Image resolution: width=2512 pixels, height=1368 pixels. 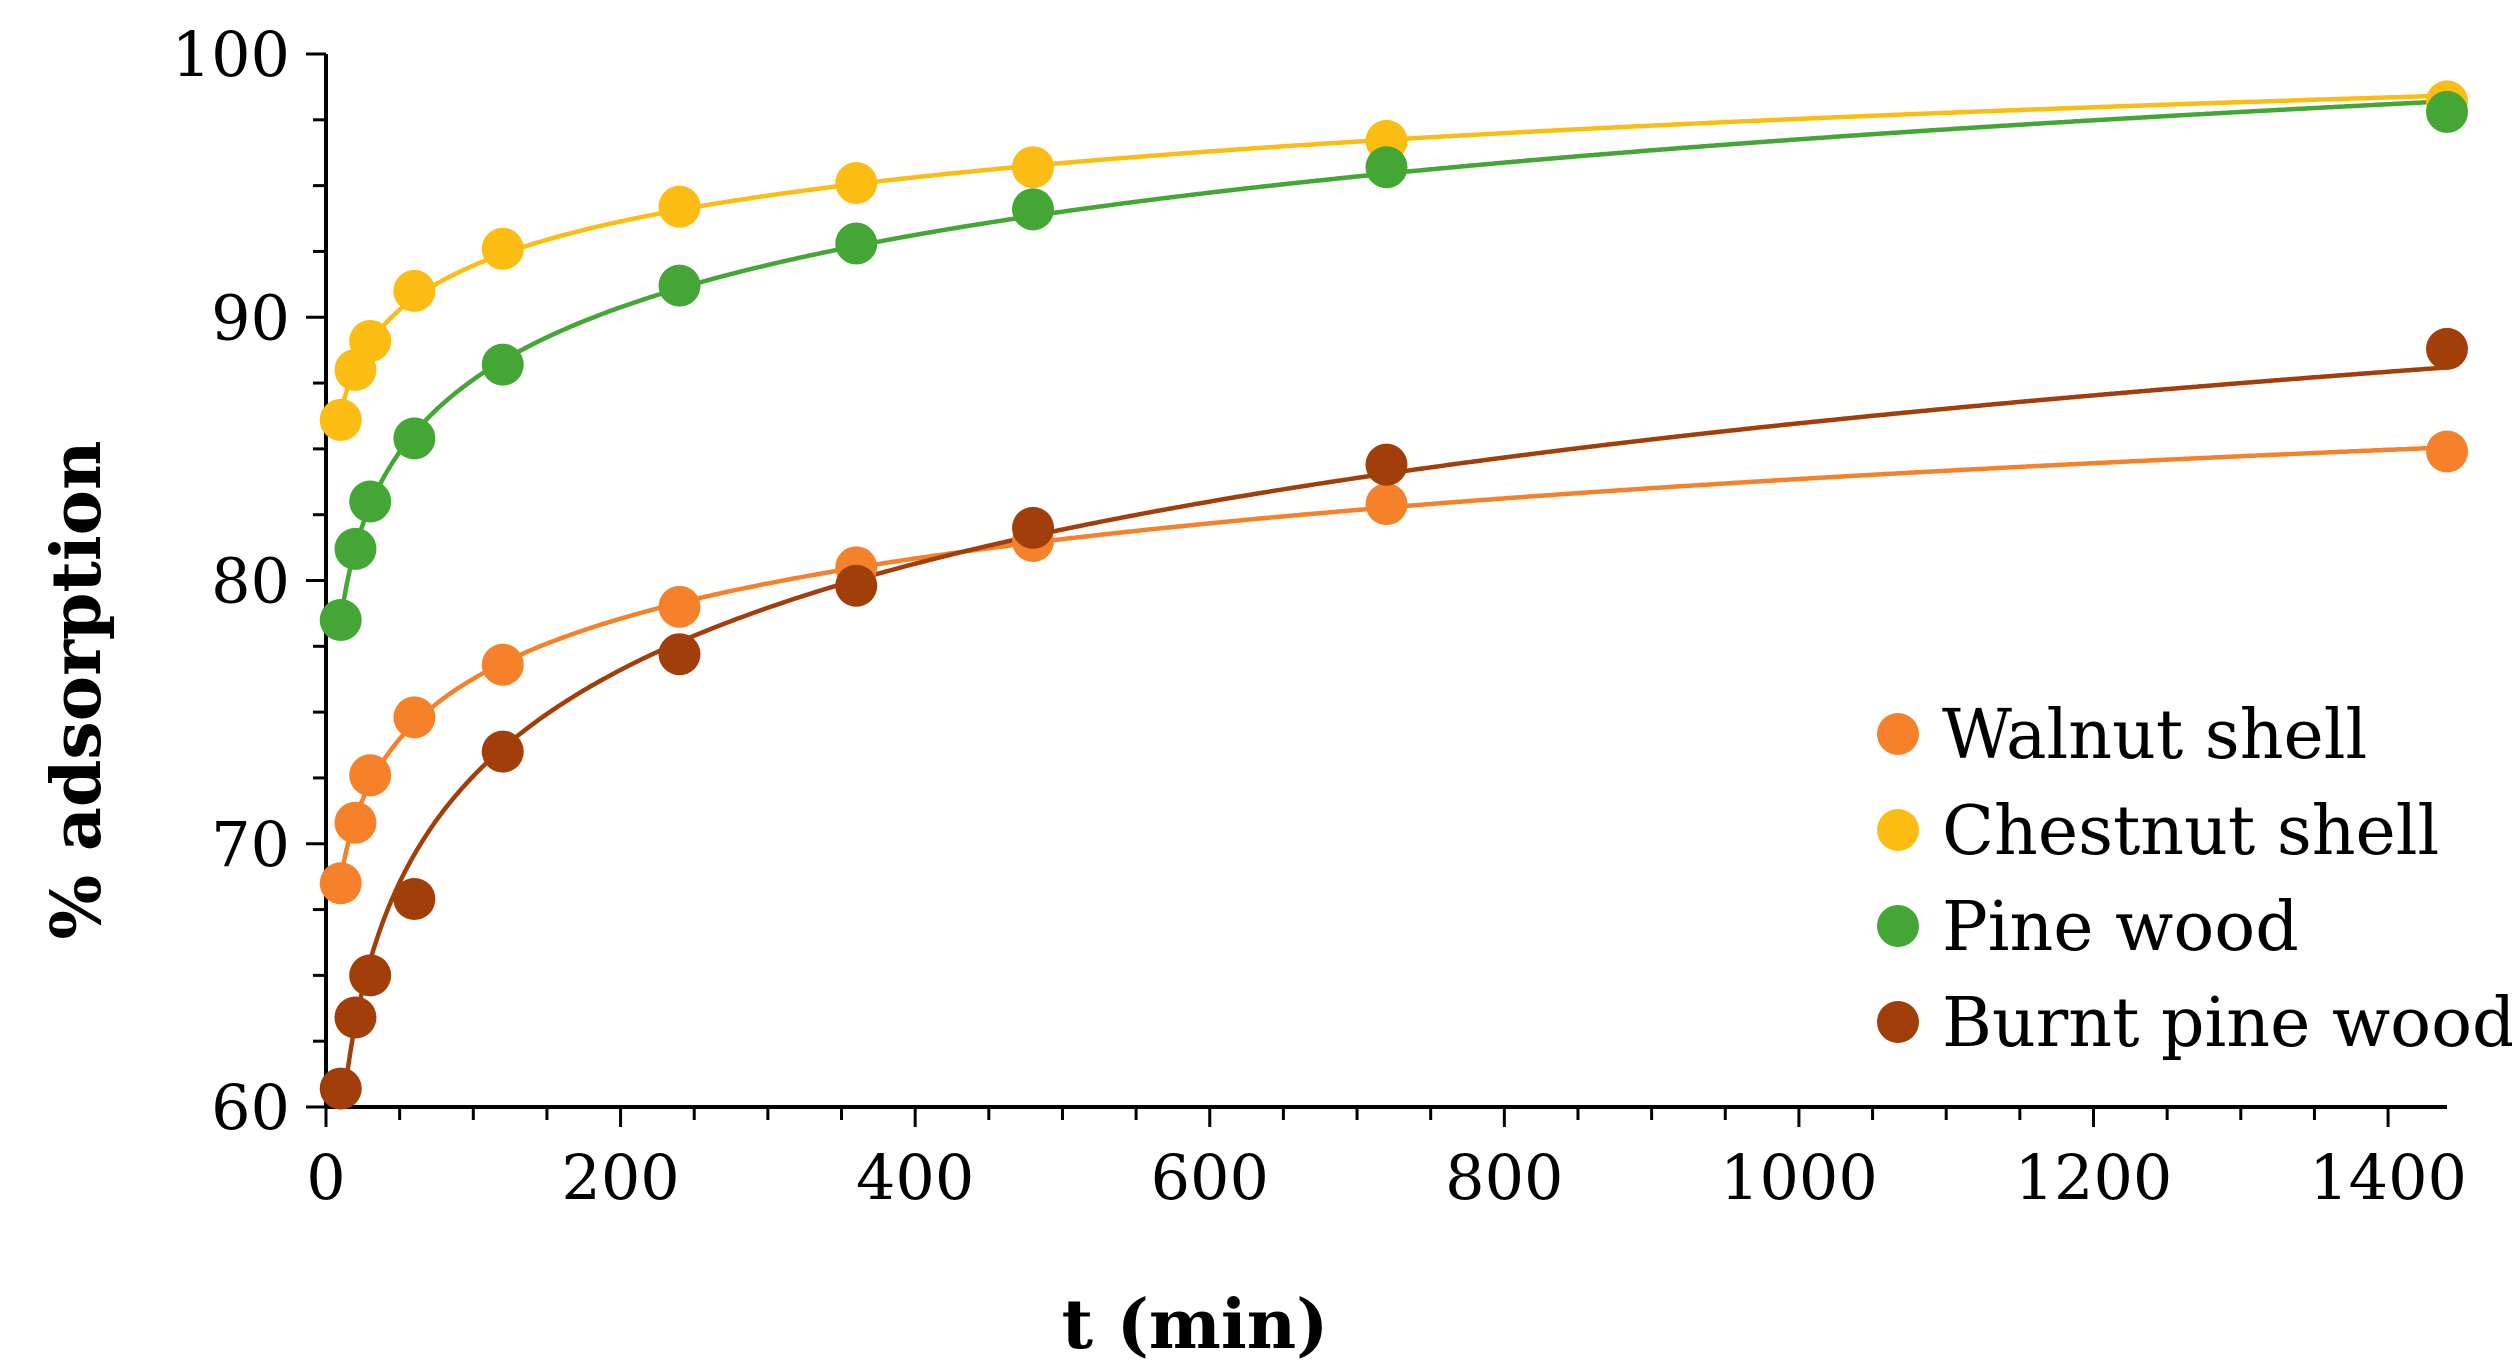 What do you see at coordinates (2154, 735) in the screenshot?
I see `legend-label: Walnut shell` at bounding box center [2154, 735].